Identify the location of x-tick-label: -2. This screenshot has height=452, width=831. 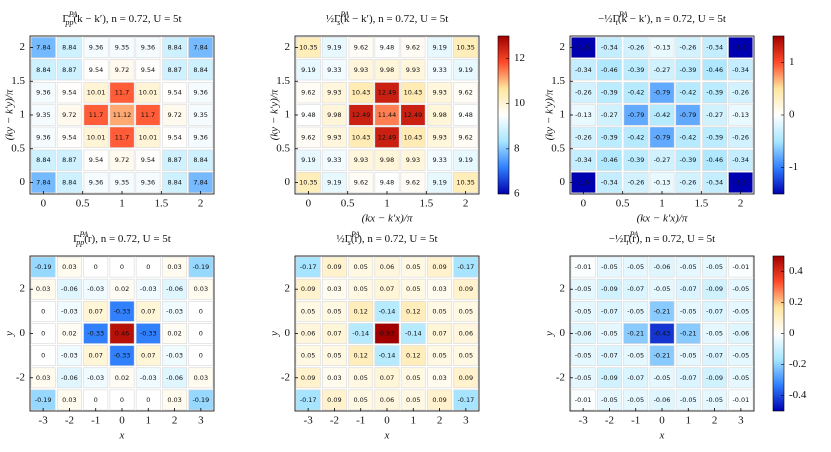
(334, 421).